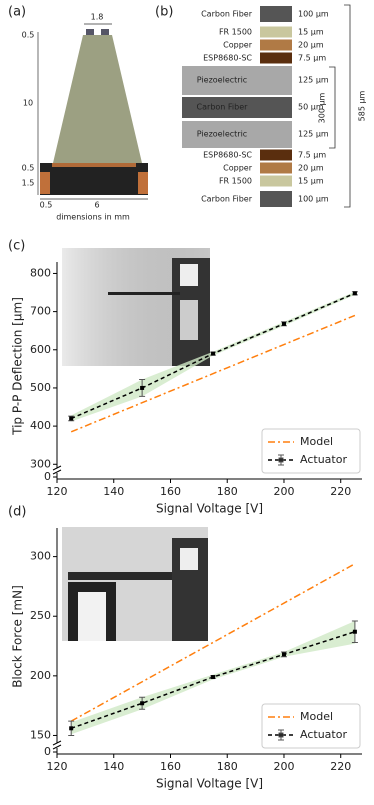  I want to click on y-tick-label: 400, so click(40, 425).